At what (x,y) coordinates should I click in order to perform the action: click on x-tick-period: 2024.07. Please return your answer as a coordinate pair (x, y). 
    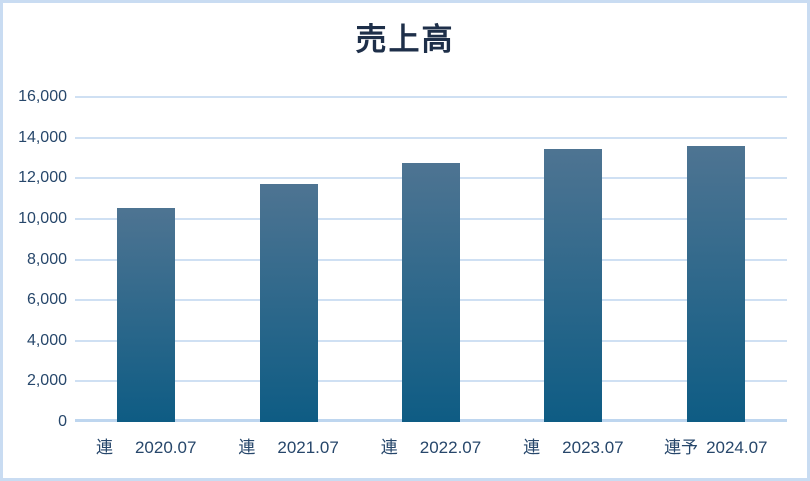
    Looking at the image, I should click on (737, 447).